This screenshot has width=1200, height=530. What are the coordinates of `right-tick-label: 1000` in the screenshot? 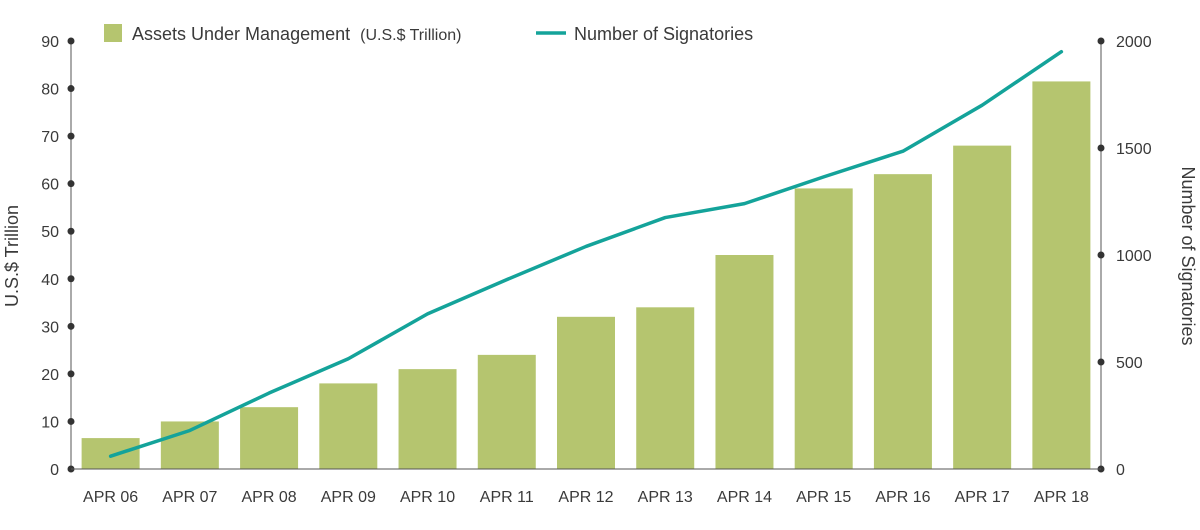 It's located at (1134, 256).